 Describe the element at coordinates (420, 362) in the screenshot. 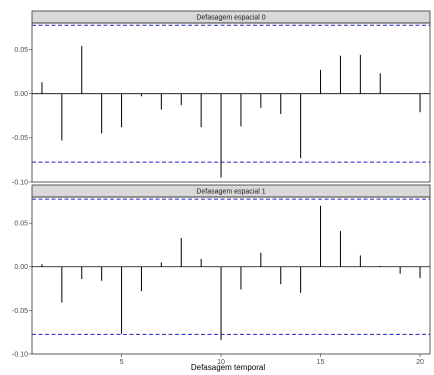

I see `x-tick-label: 20` at that location.